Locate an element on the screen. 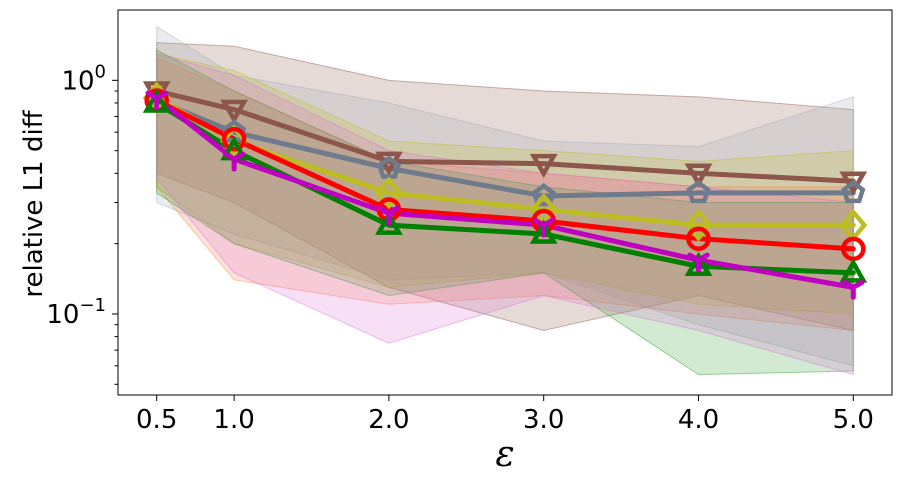  marker-magenta-1-arm is located at coordinates (238, 156).